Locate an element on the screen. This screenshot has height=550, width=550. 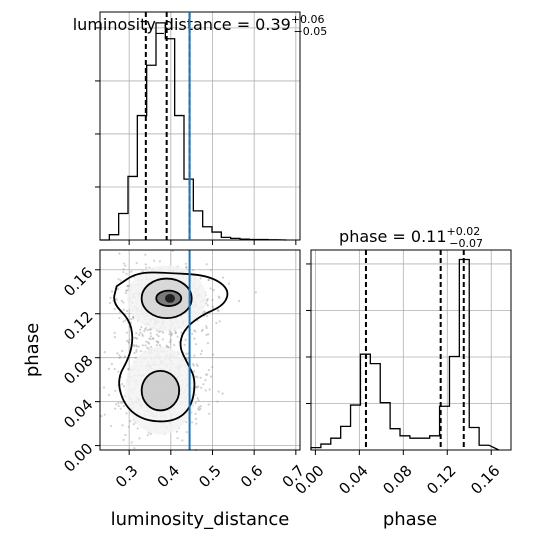
y-axis-label-phase: phase is located at coordinates (32, 350).